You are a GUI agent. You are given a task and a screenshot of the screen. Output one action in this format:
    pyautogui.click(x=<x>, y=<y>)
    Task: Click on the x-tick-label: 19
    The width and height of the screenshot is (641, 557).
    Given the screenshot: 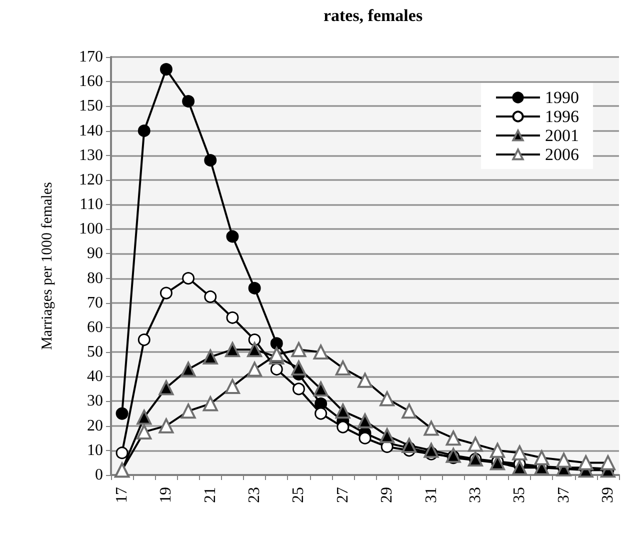 What is the action you would take?
    pyautogui.click(x=166, y=495)
    